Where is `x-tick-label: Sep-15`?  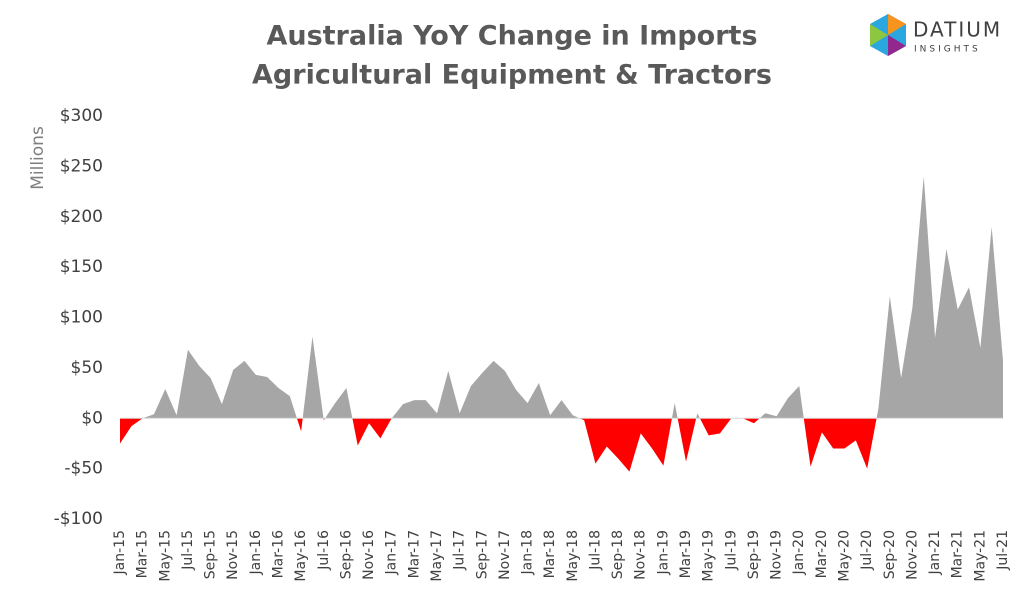
x-tick-label: Sep-15 is located at coordinates (211, 554).